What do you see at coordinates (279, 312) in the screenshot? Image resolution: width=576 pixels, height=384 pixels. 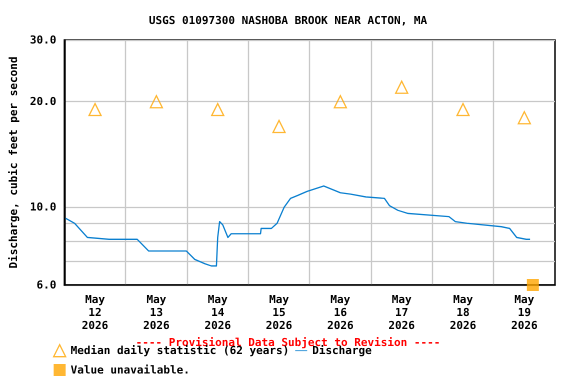 I see `x-tick-label: May 15 2026` at bounding box center [279, 312].